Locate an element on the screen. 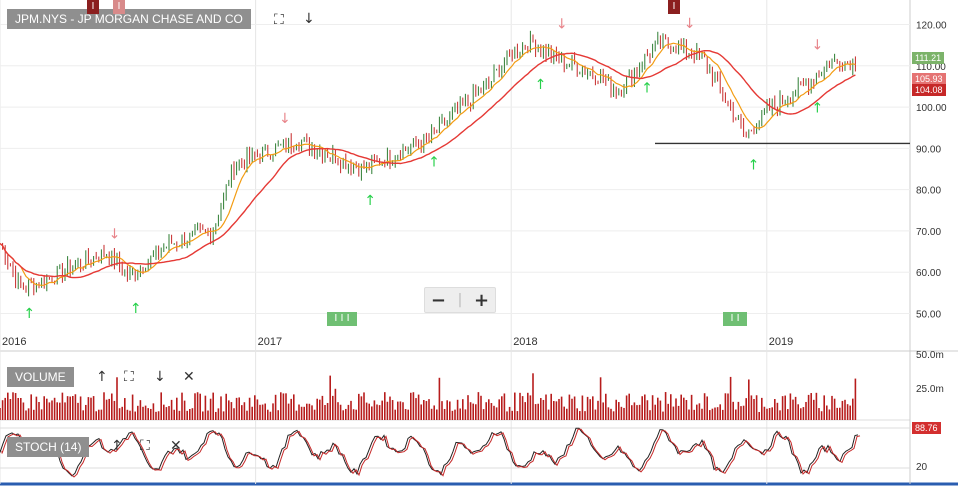 This screenshot has height=488, width=958. volume-tick-label: 50.0m is located at coordinates (930, 355).